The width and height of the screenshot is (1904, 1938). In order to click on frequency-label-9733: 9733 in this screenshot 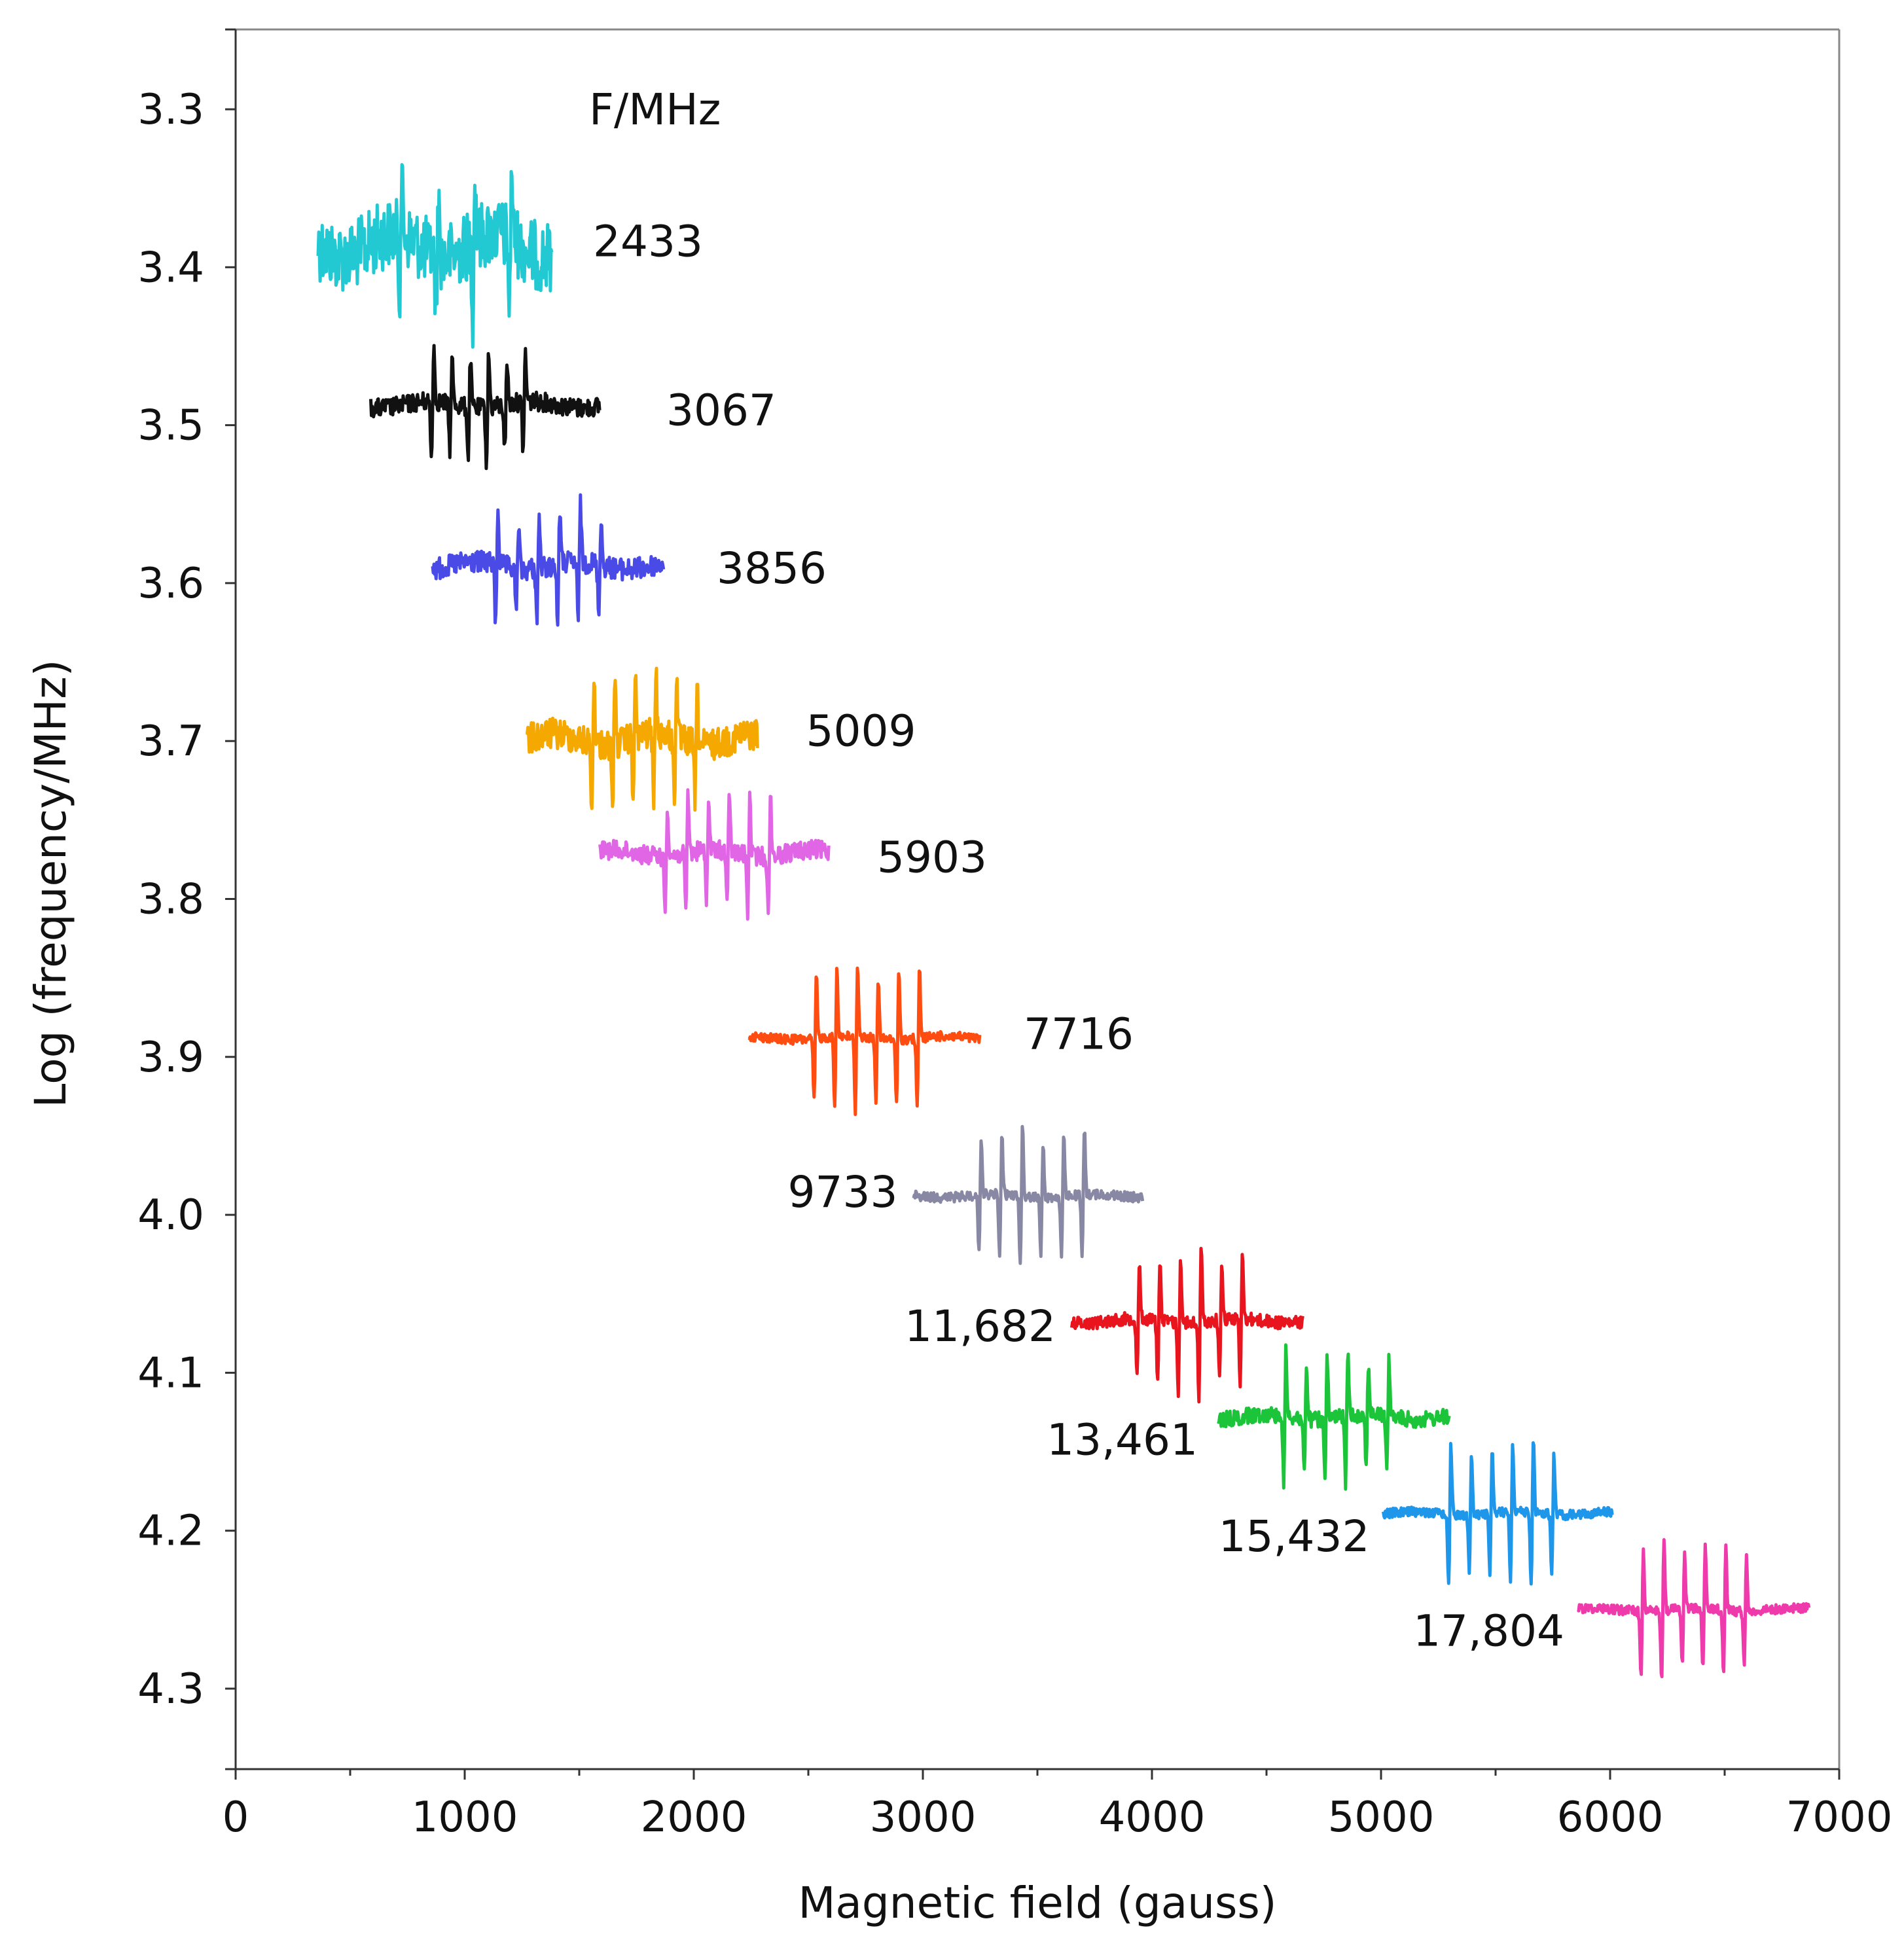, I will do `click(843, 1192)`.